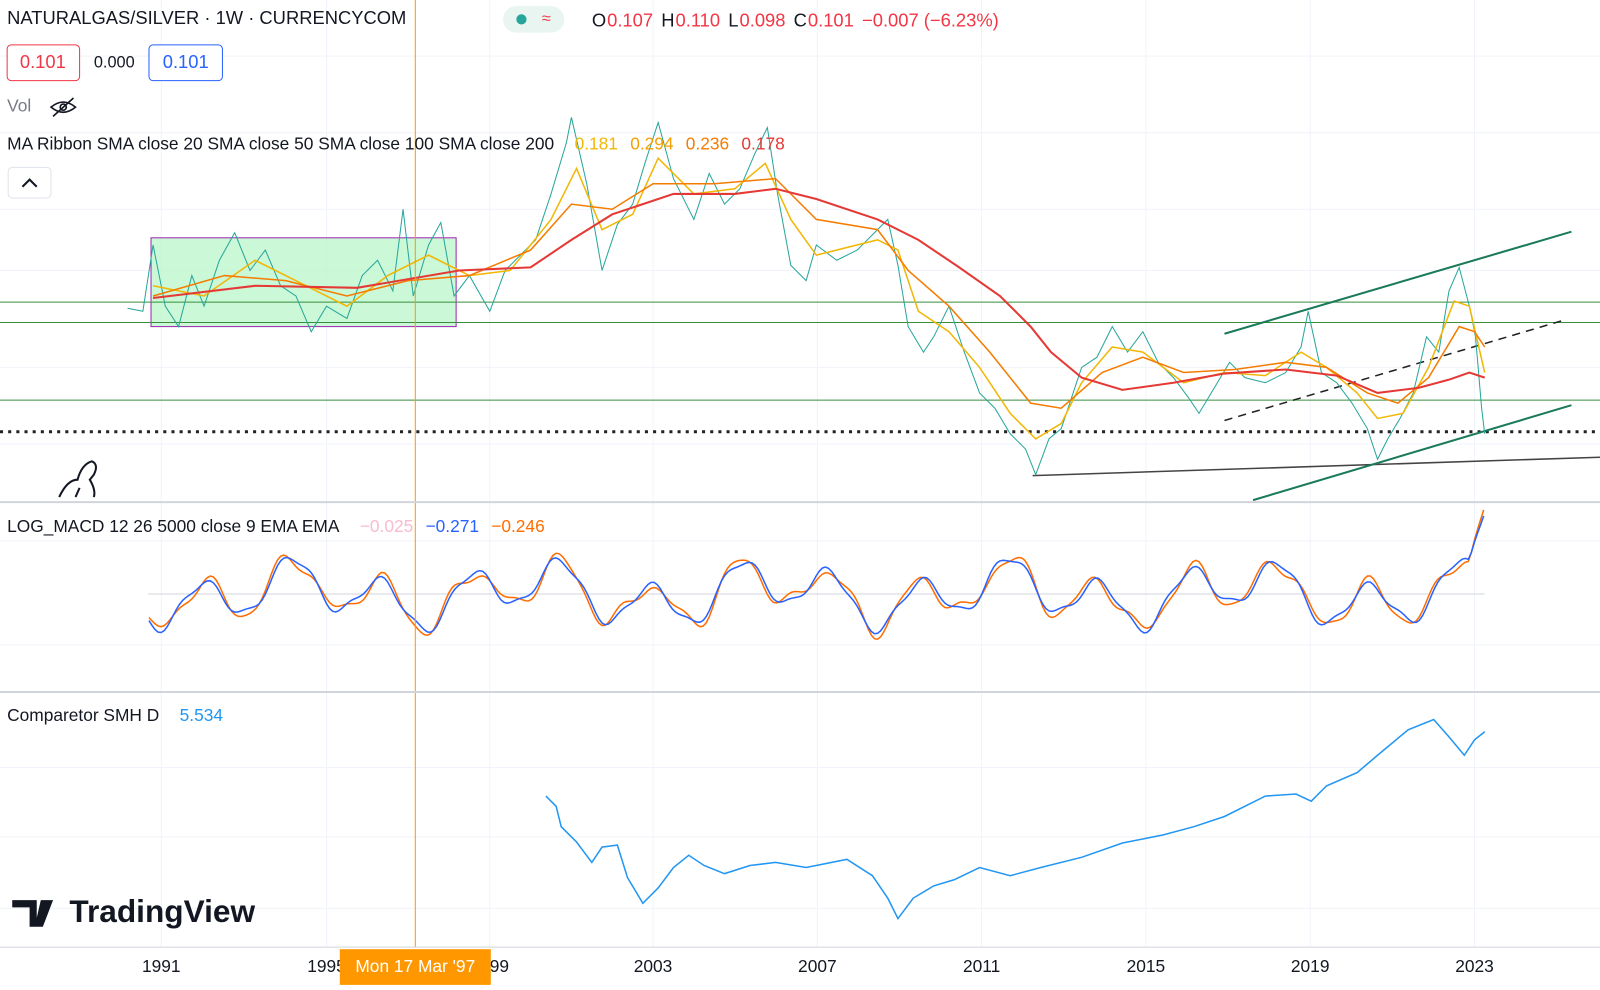 This screenshot has width=1600, height=990. What do you see at coordinates (763, 19) in the screenshot?
I see `ohlc-value: 0.098` at bounding box center [763, 19].